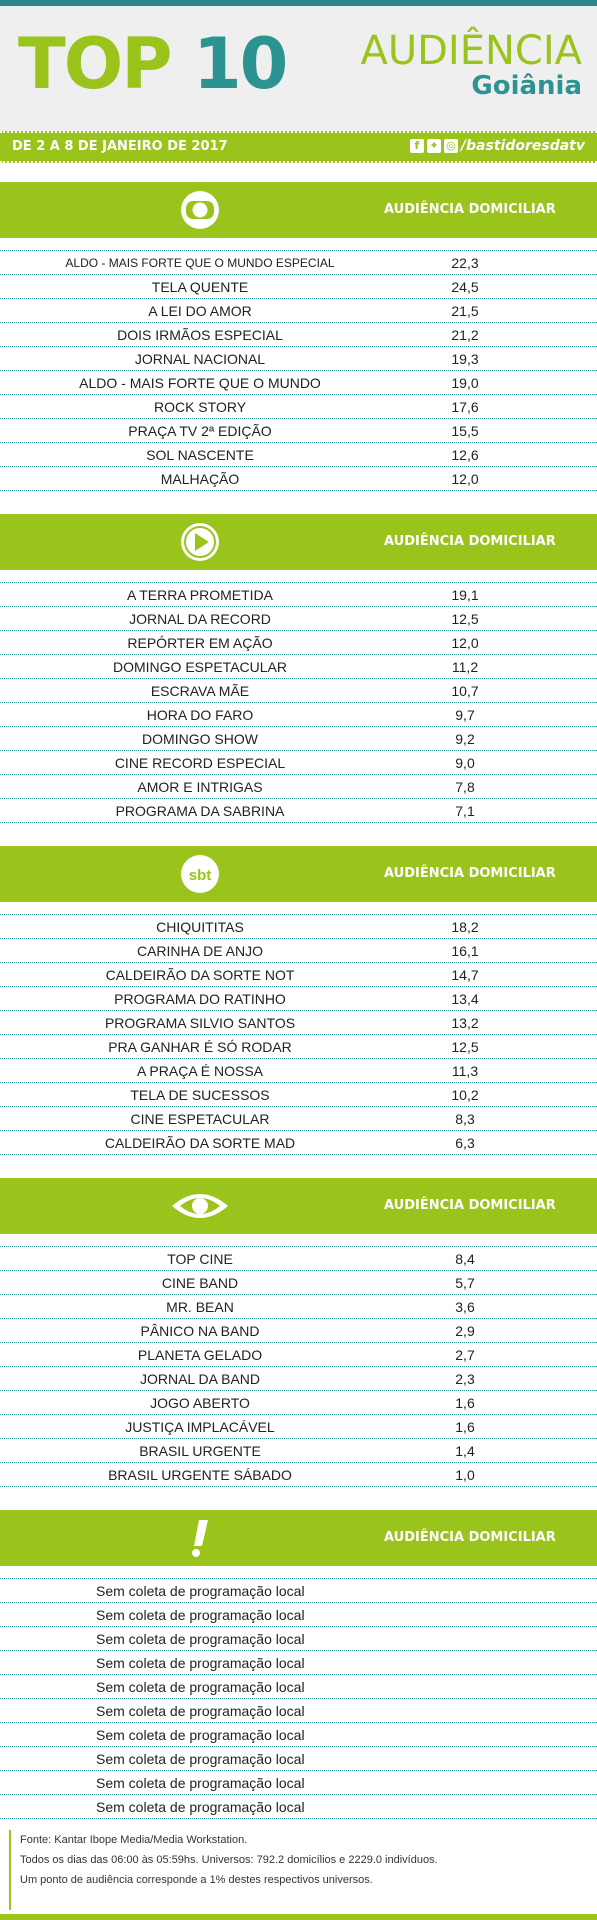 Image resolution: width=597 pixels, height=1920 pixels. What do you see at coordinates (200, 811) in the screenshot?
I see `program-name: PROGRAMA DA SABRINA` at bounding box center [200, 811].